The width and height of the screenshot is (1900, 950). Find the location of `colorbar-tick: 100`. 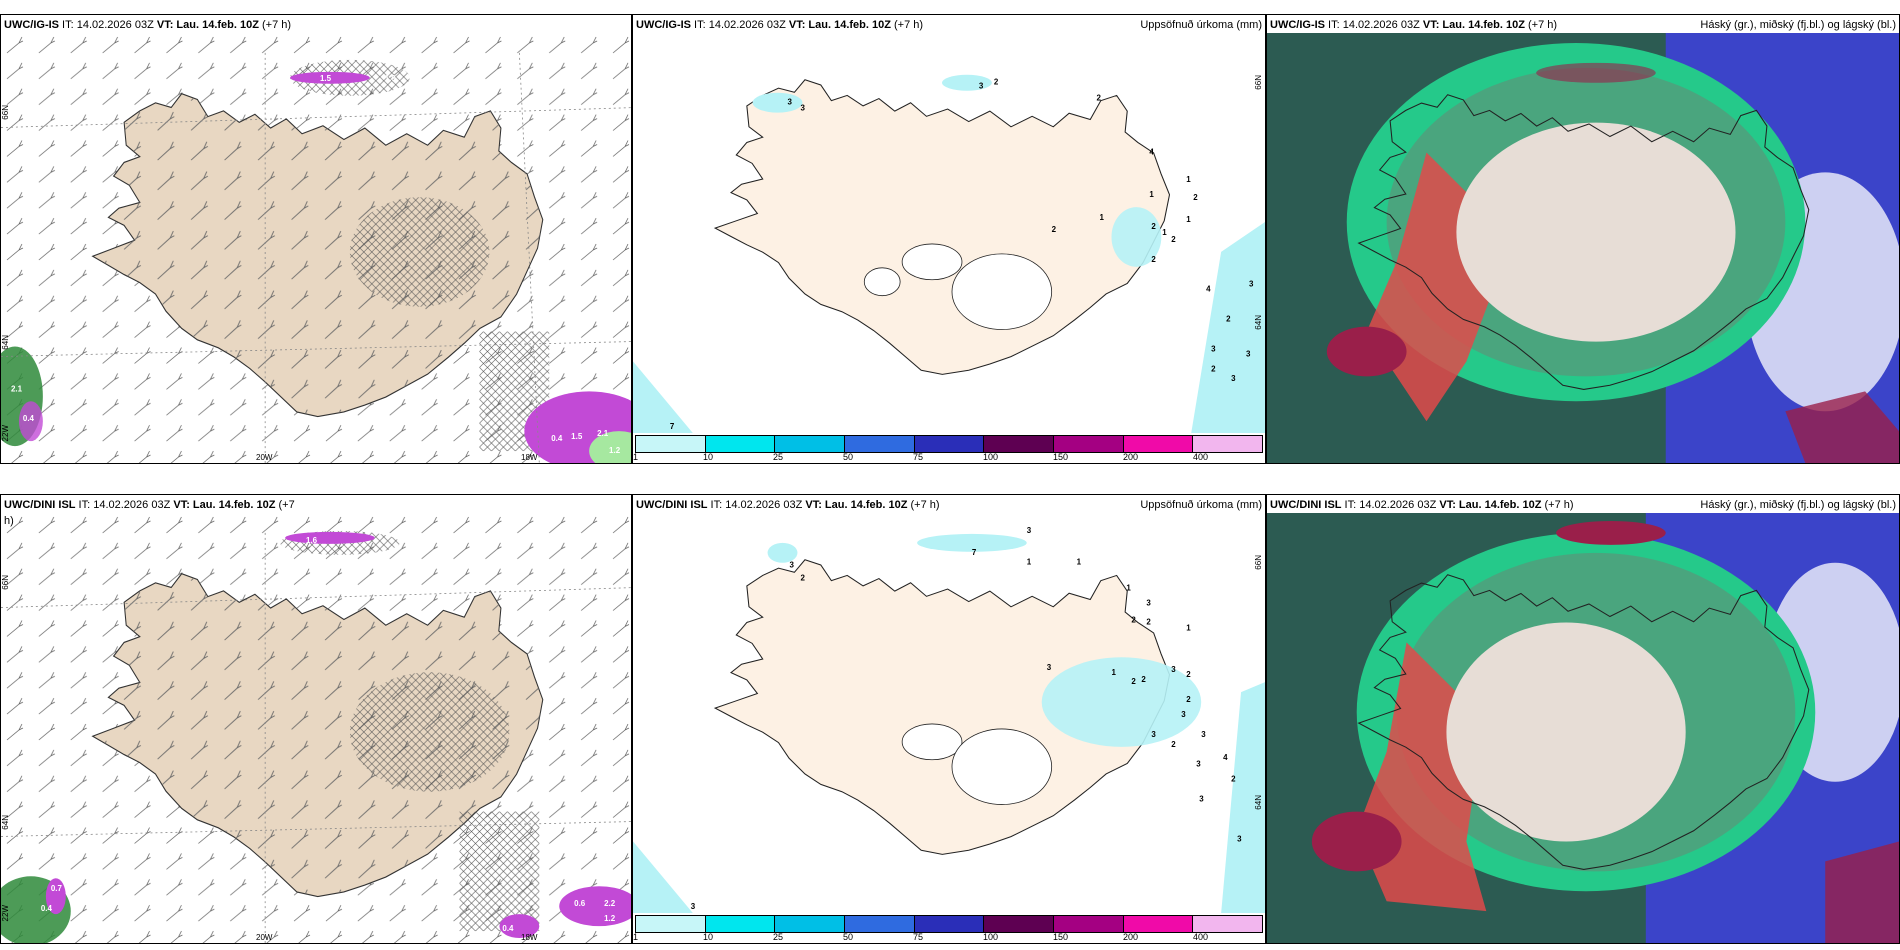

colorbar-tick: 100 is located at coordinates (991, 457).